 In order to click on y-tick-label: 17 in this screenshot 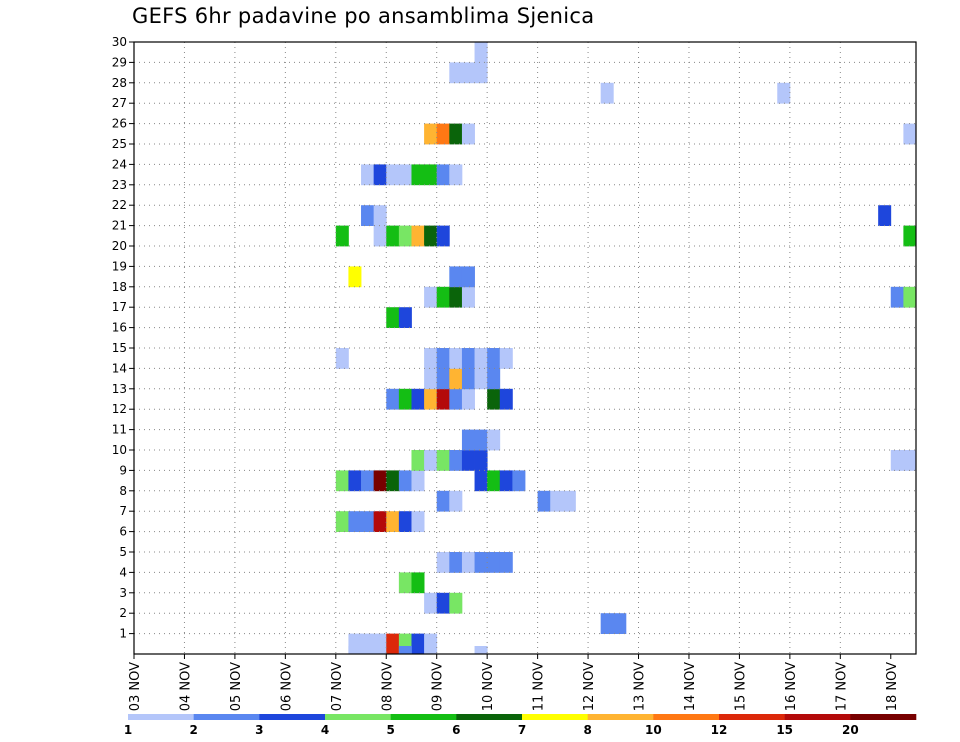, I will do `click(119, 307)`.